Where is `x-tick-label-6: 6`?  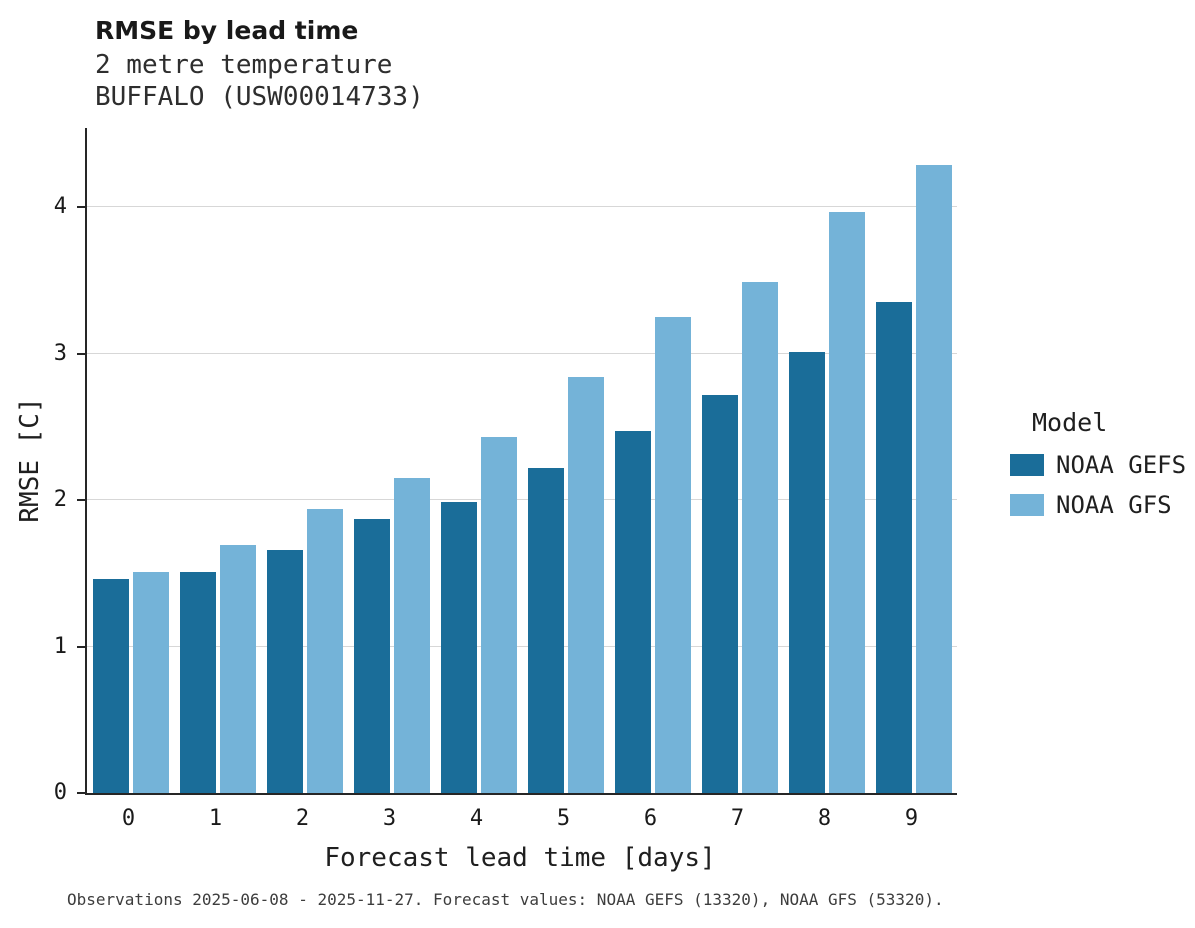
x-tick-label-6: 6 is located at coordinates (650, 818).